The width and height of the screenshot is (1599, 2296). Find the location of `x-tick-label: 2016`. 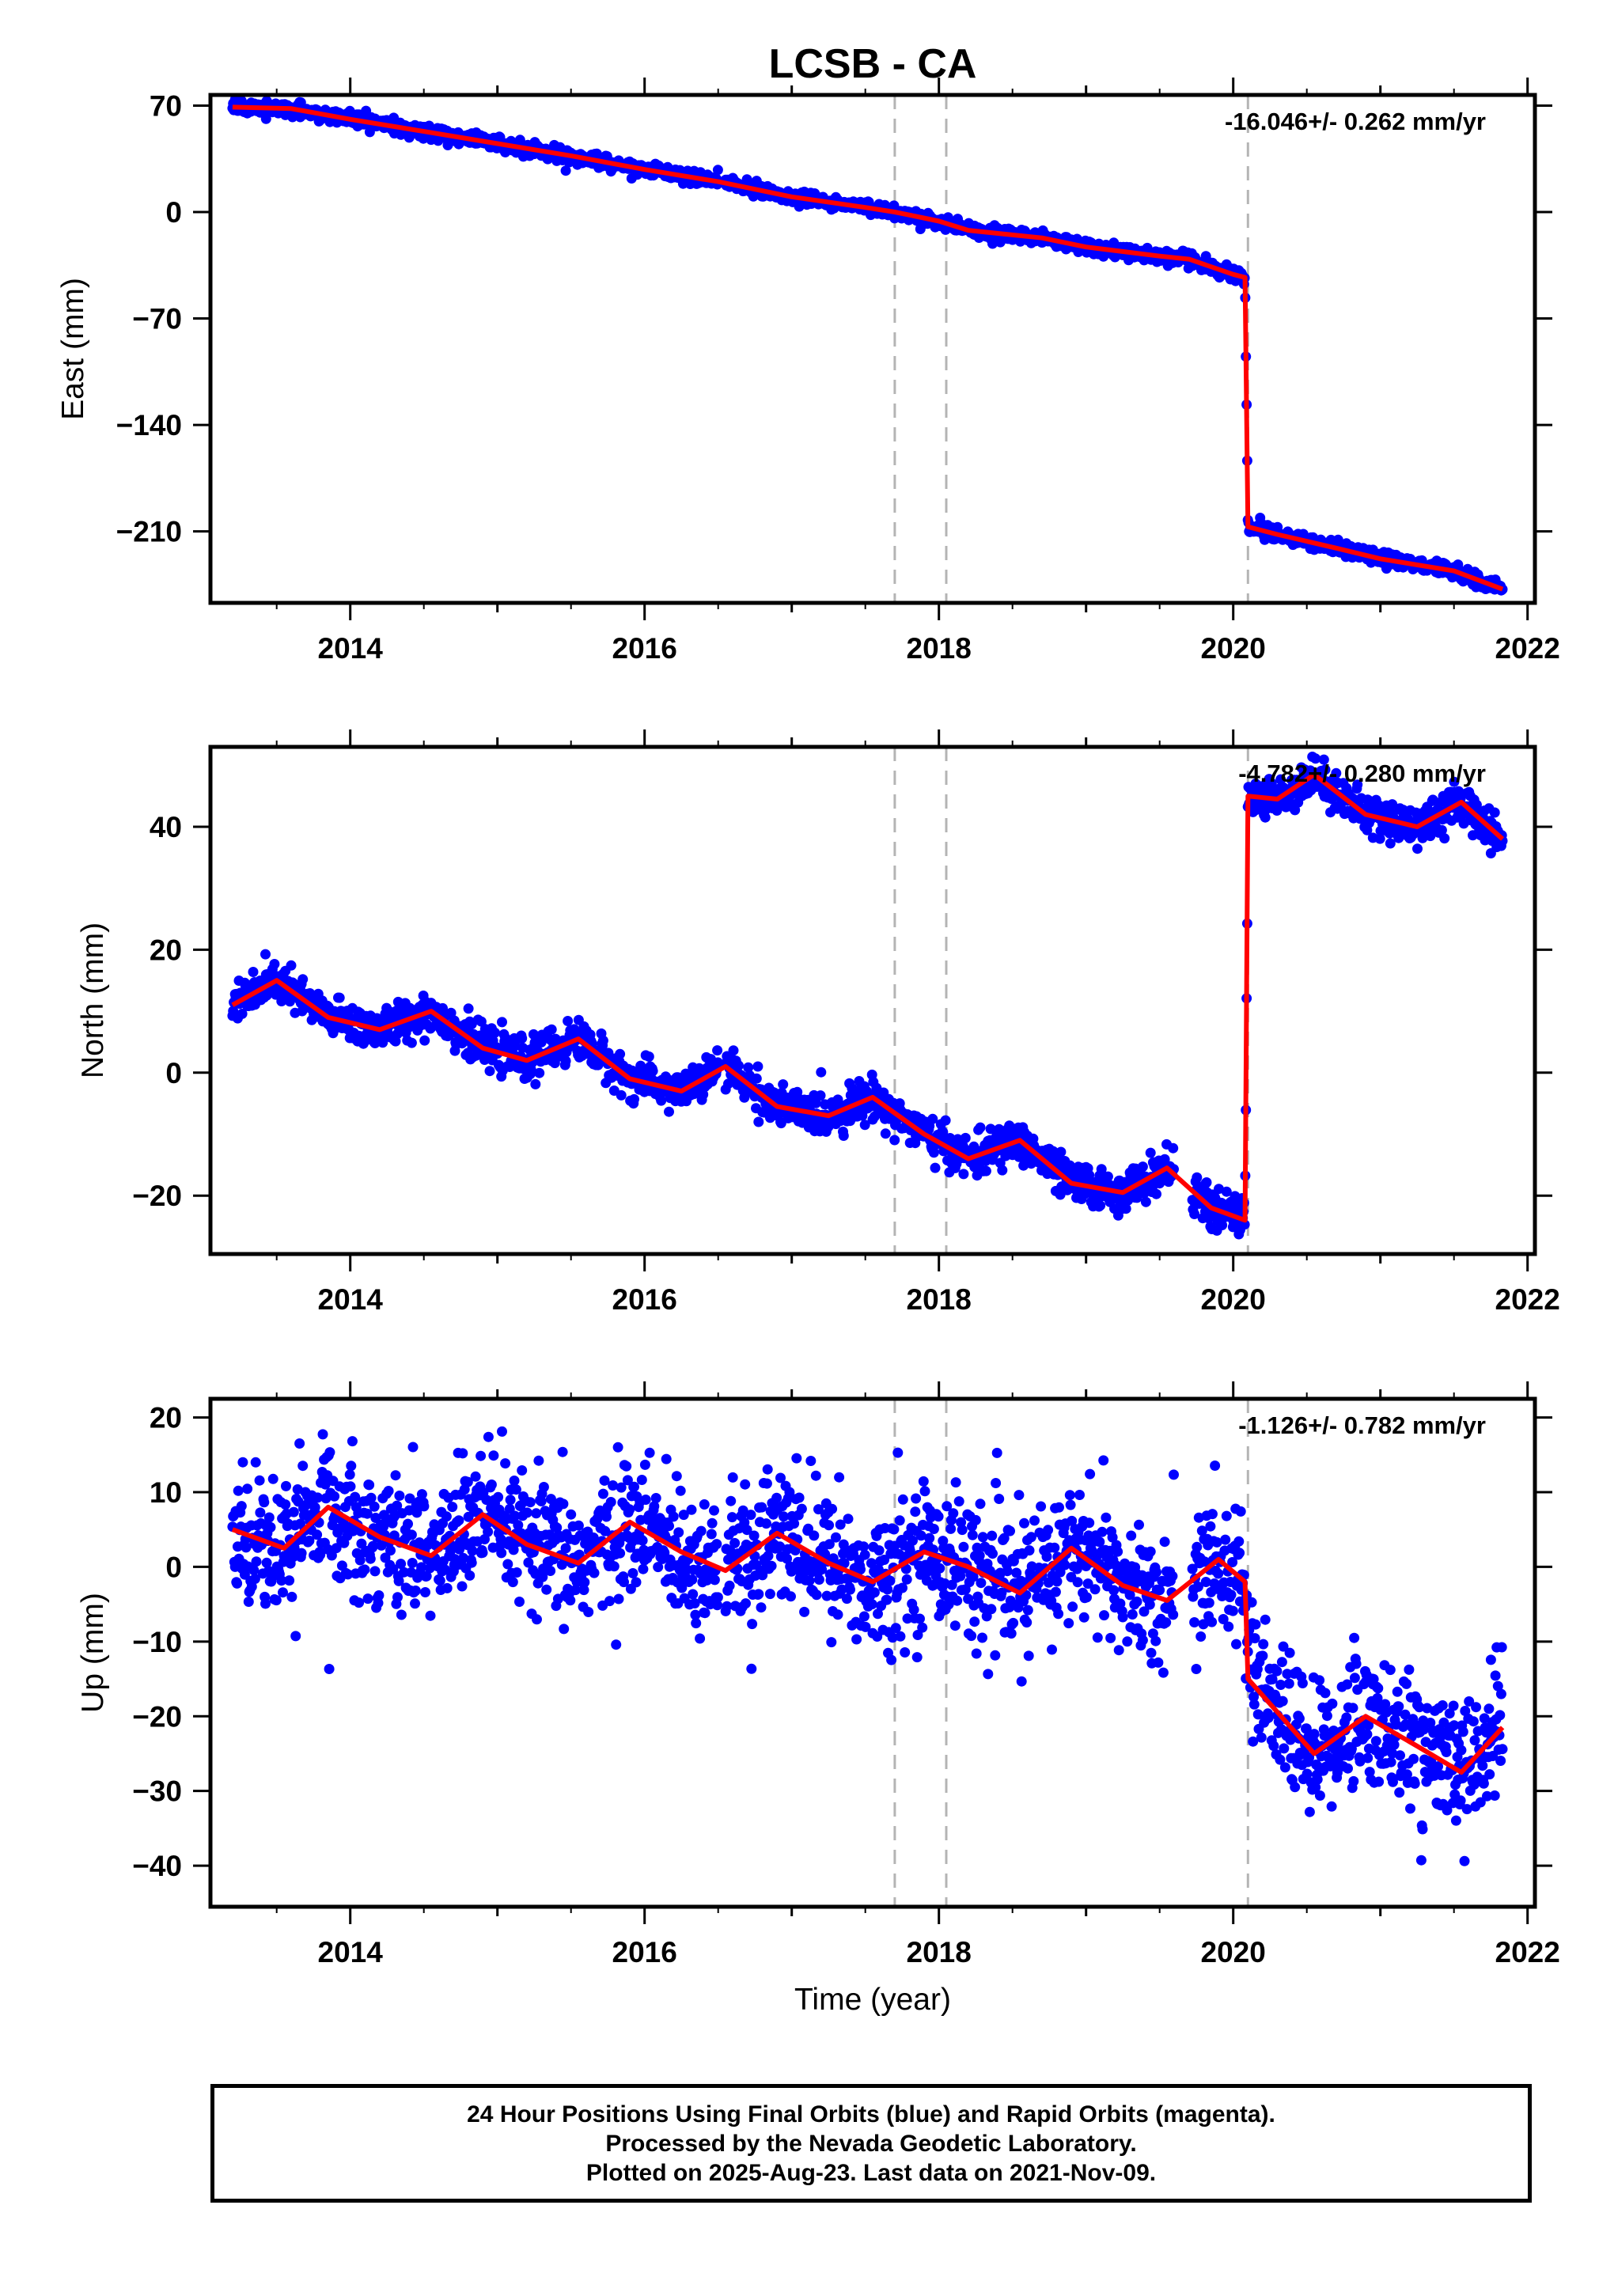

x-tick-label: 2016 is located at coordinates (644, 1299).